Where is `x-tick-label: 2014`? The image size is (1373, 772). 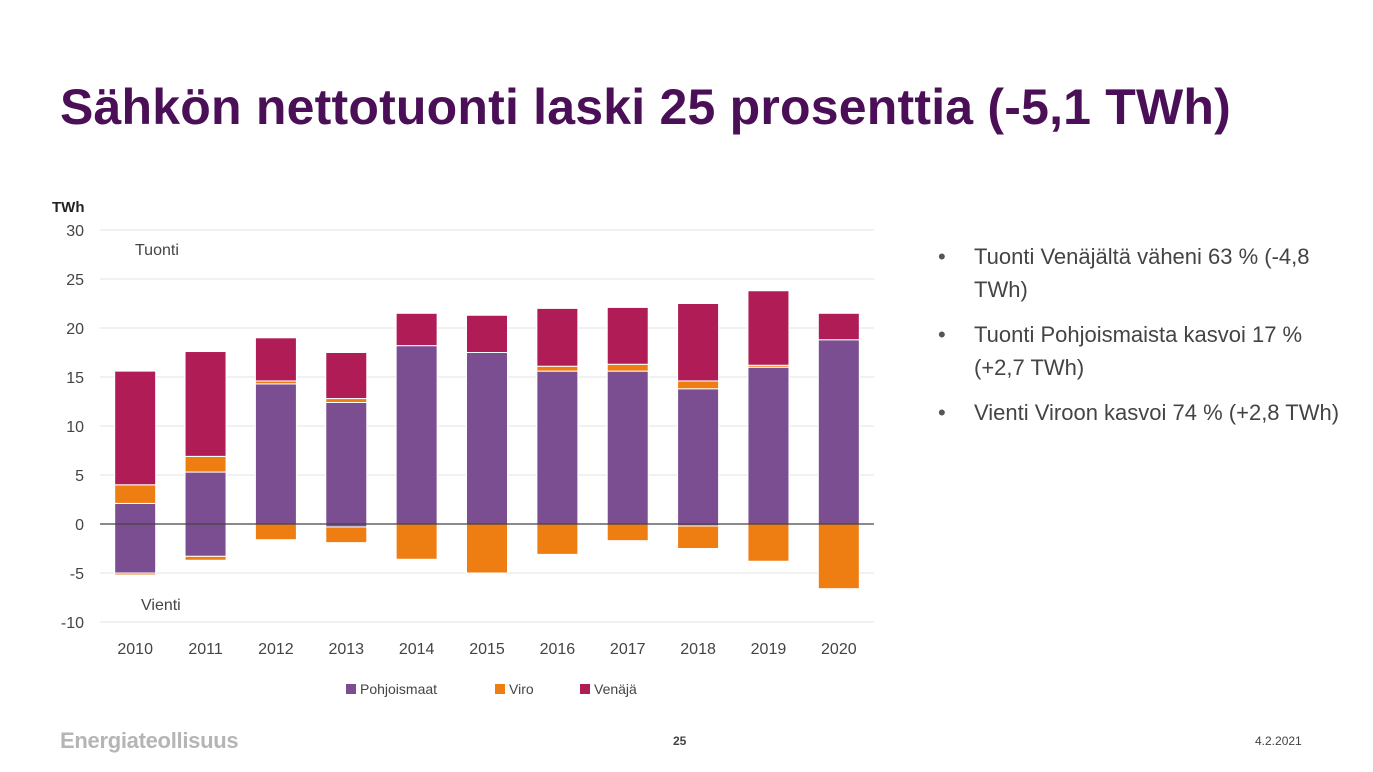 x-tick-label: 2014 is located at coordinates (417, 649).